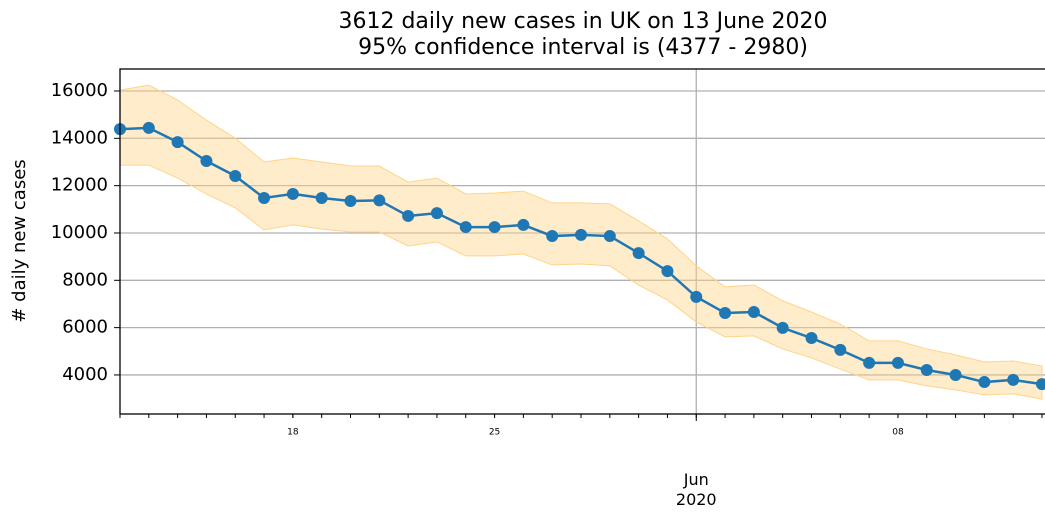  I want to click on y-axis-label: # daily new cases, so click(19, 240).